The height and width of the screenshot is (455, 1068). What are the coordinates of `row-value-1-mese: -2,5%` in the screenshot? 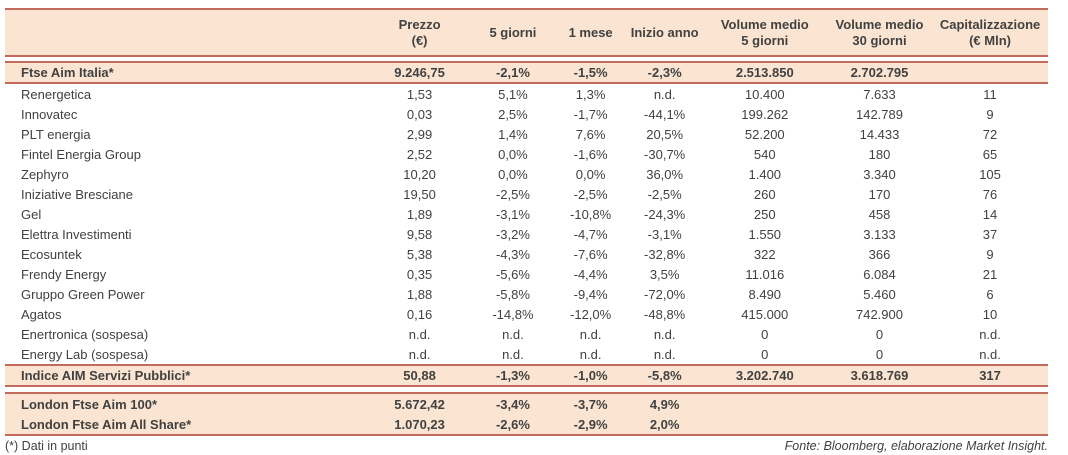 It's located at (590, 194).